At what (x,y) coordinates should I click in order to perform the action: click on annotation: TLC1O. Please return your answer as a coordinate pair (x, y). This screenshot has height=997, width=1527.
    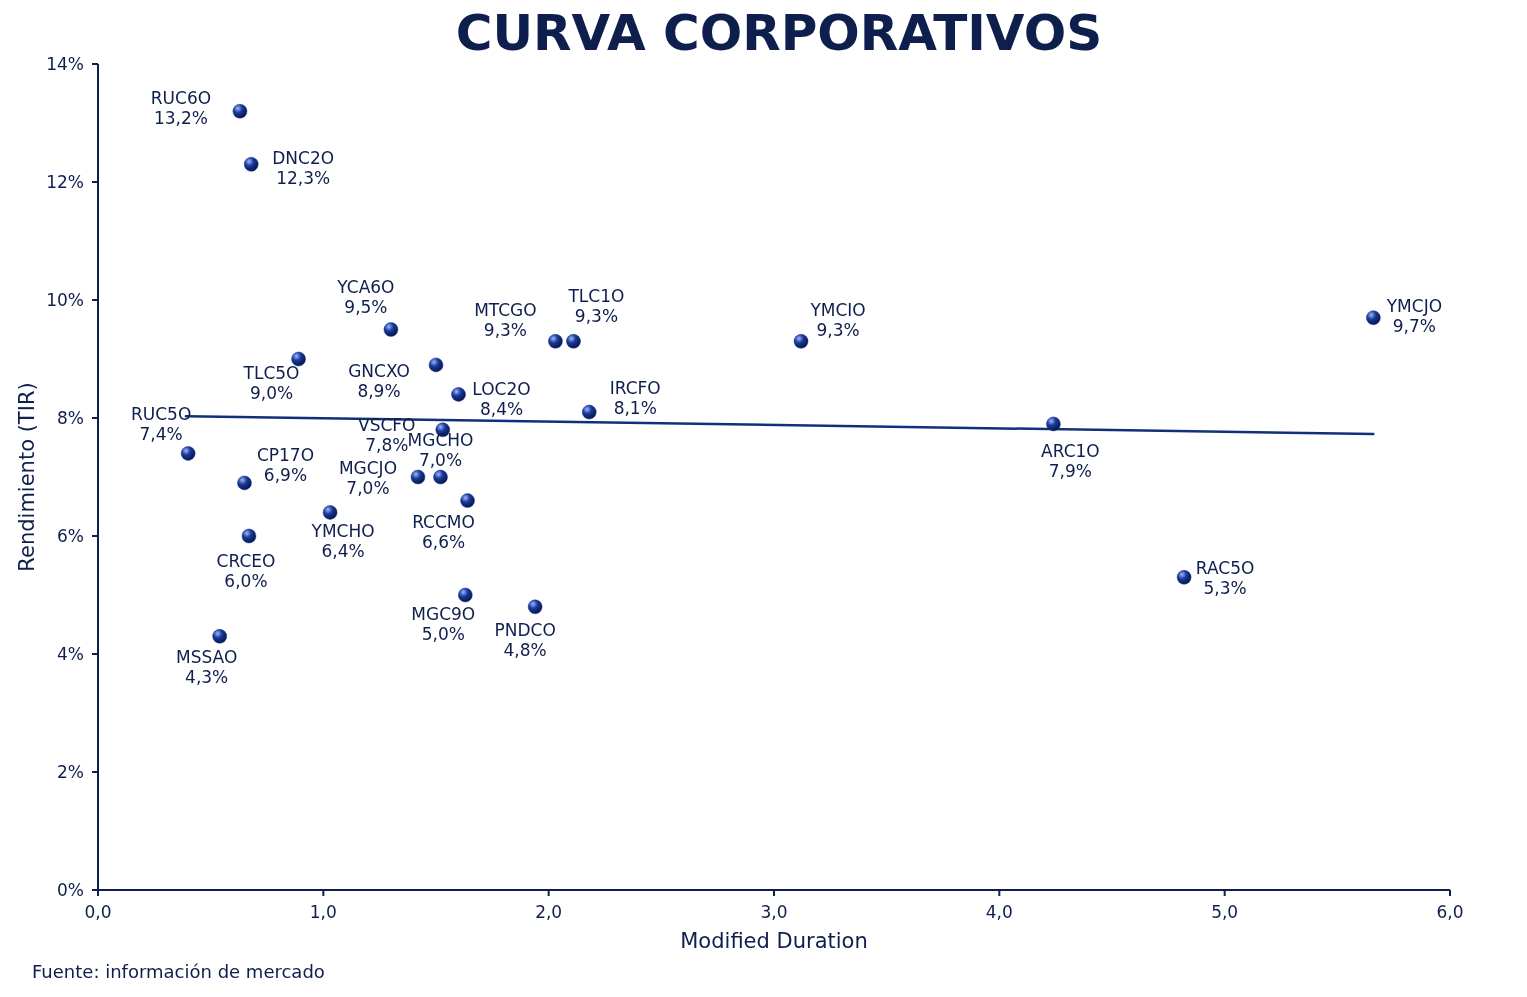
    Looking at the image, I should click on (596, 296).